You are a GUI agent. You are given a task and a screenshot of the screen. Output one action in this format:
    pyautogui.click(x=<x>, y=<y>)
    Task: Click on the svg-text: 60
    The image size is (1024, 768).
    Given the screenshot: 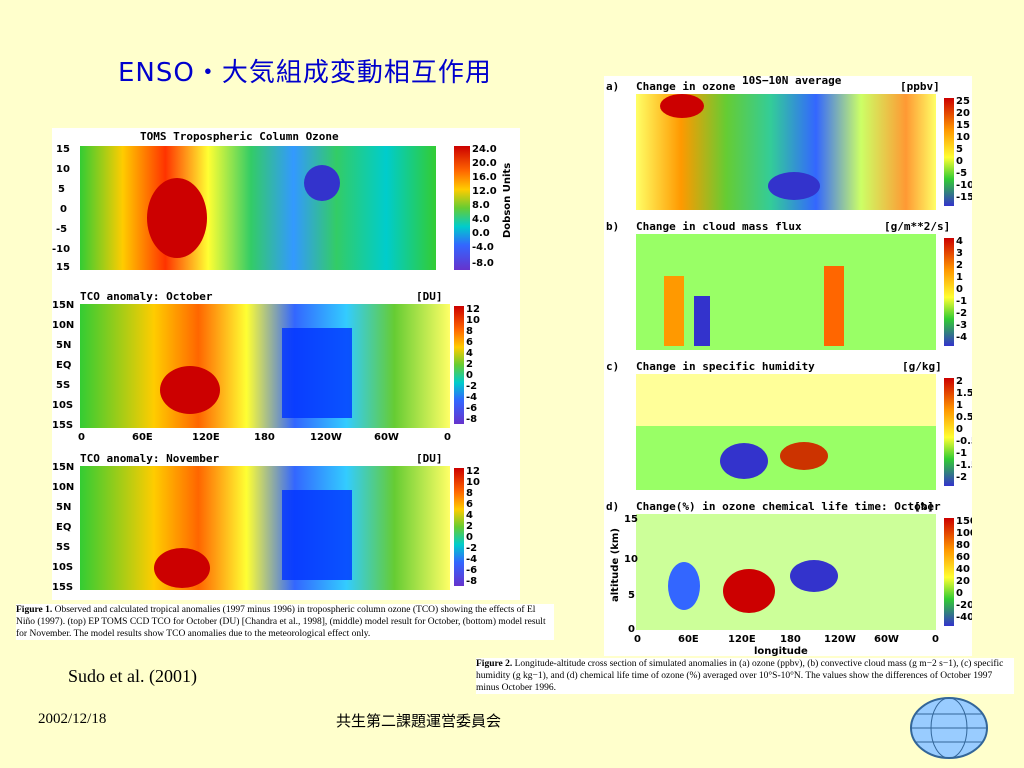 What is the action you would take?
    pyautogui.click(x=963, y=557)
    